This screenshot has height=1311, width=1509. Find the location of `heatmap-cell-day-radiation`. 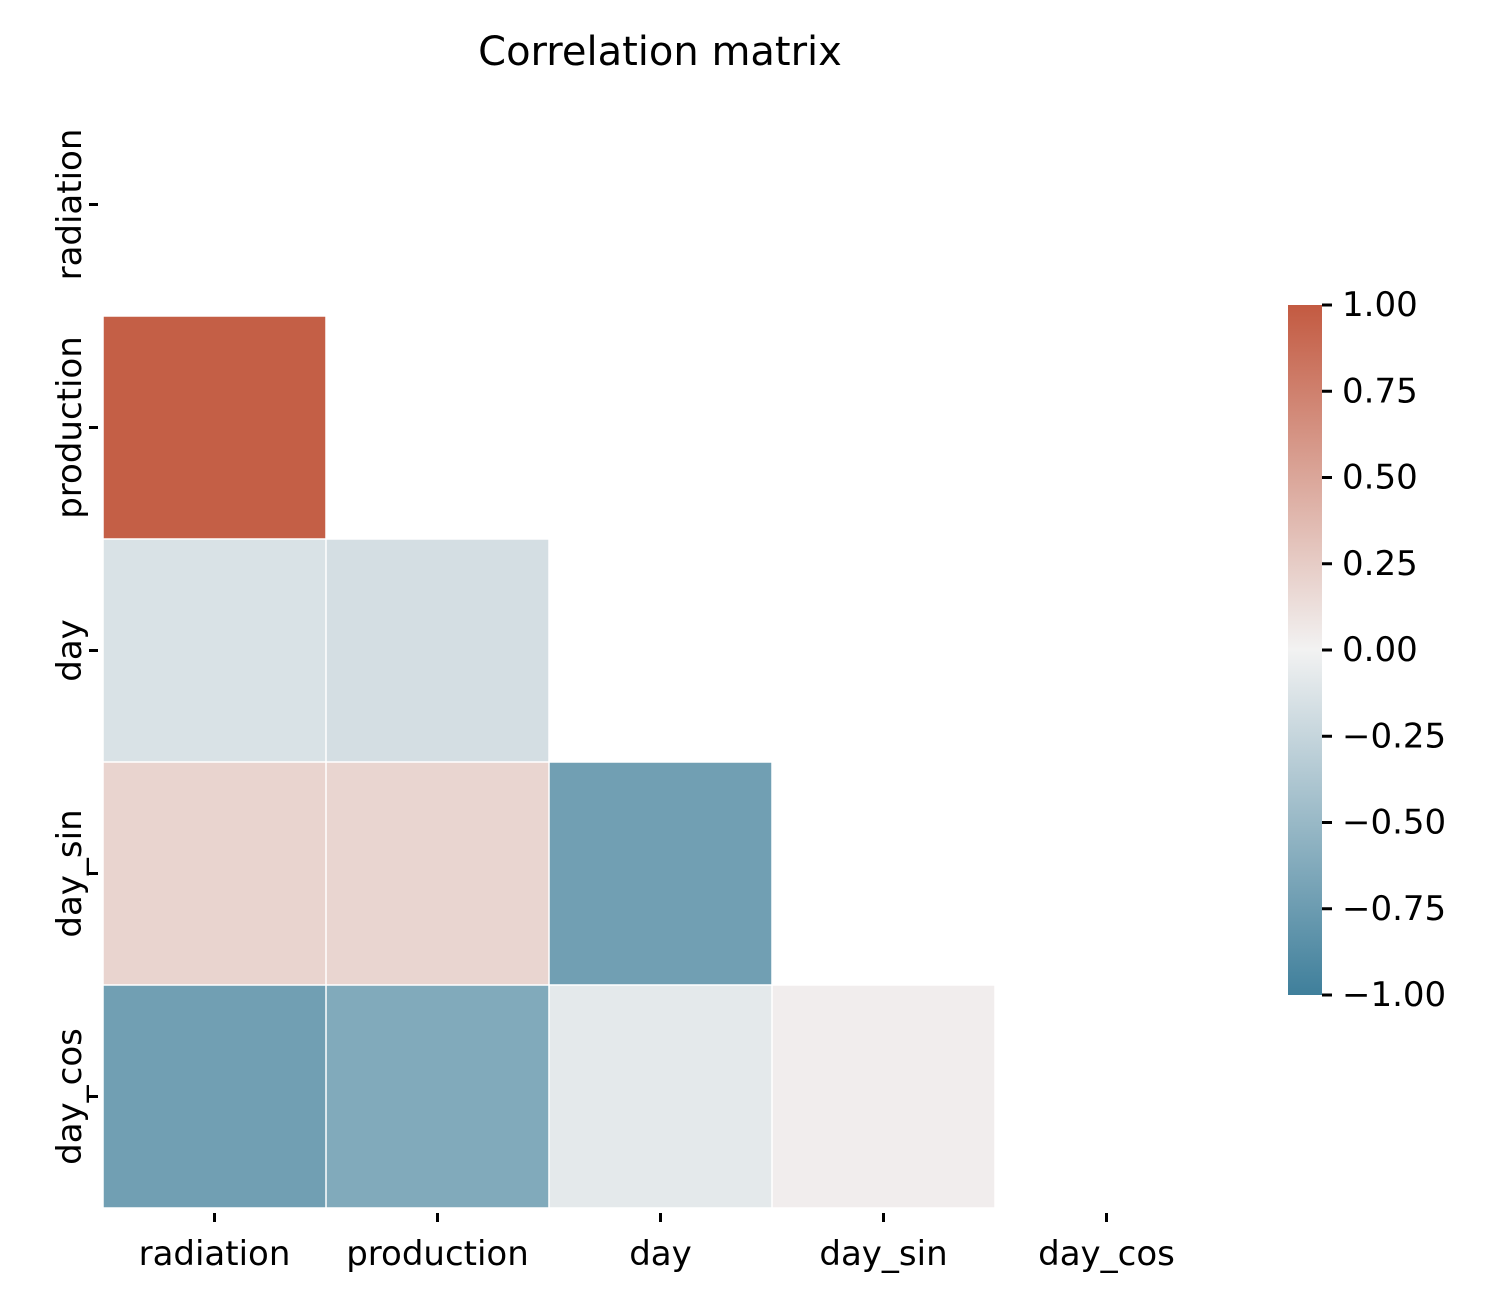

heatmap-cell-day-radiation is located at coordinates (214, 650).